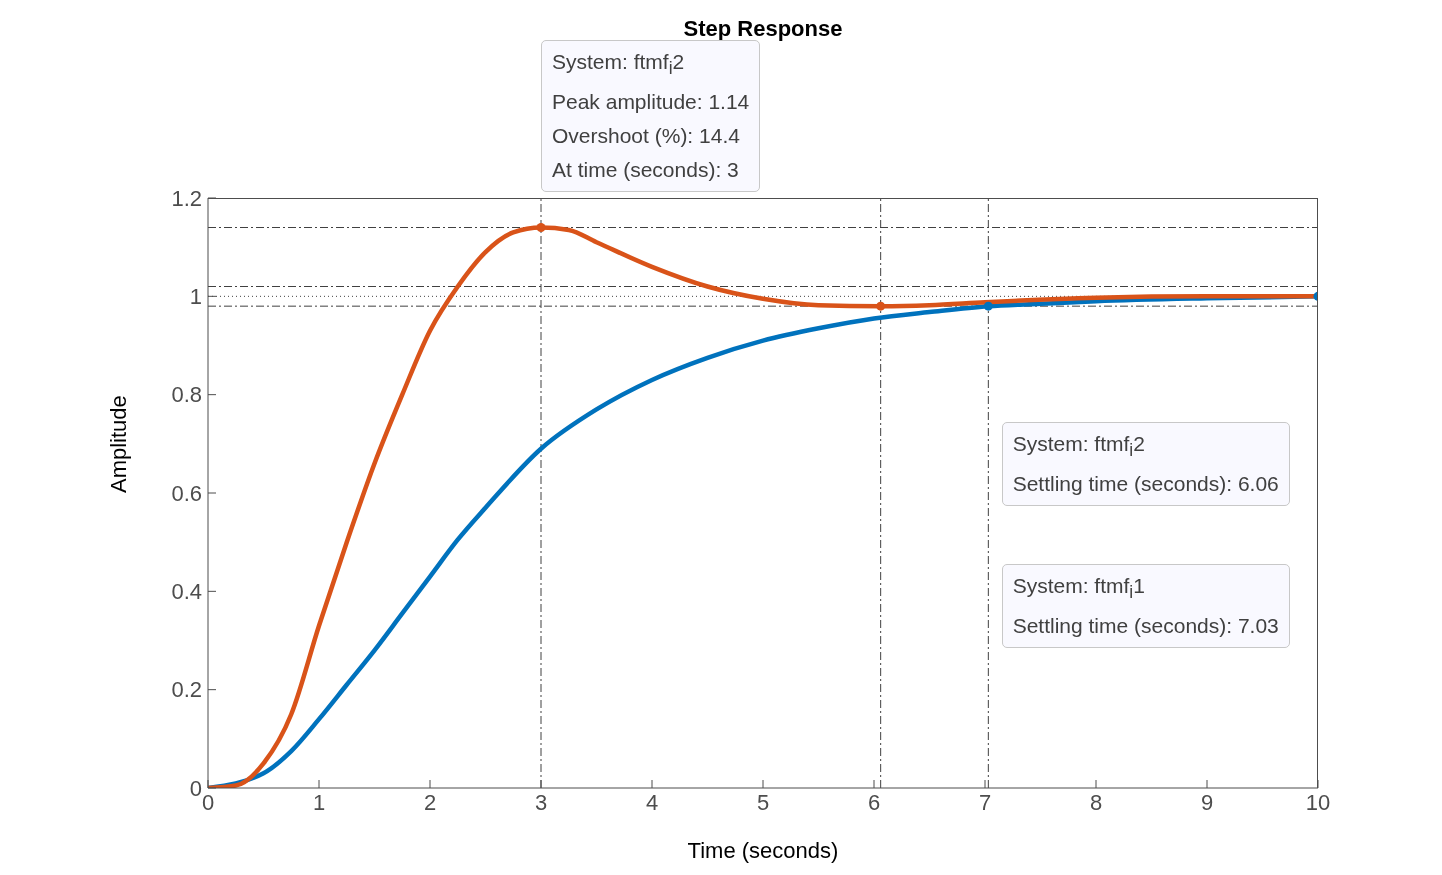  What do you see at coordinates (1318, 802) in the screenshot?
I see `x-tick-label: 10` at bounding box center [1318, 802].